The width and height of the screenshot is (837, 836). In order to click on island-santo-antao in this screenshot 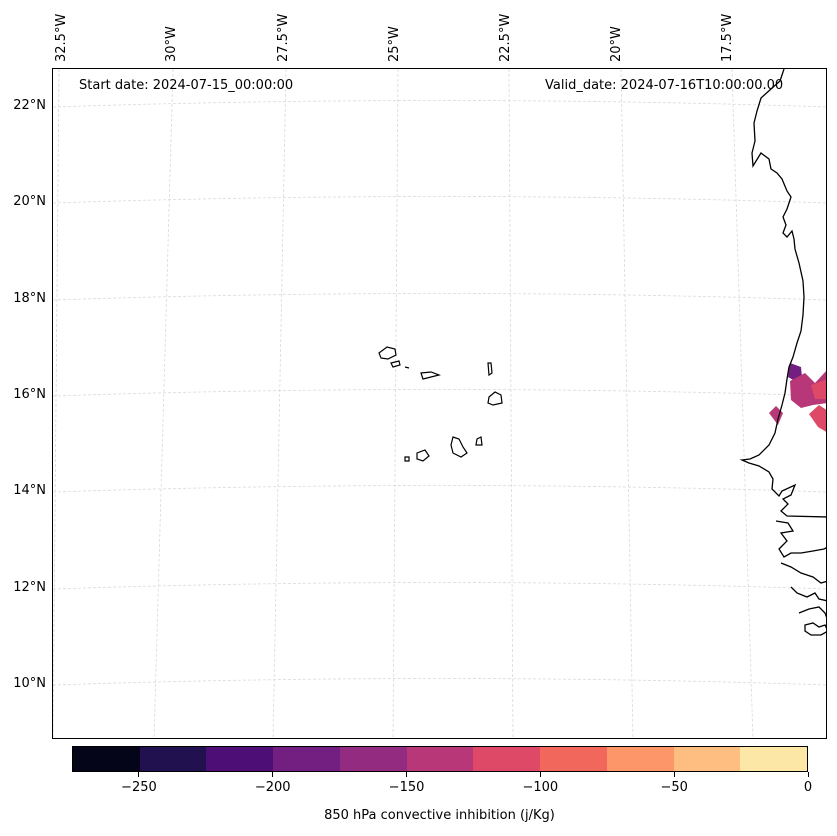, I will do `click(387, 353)`.